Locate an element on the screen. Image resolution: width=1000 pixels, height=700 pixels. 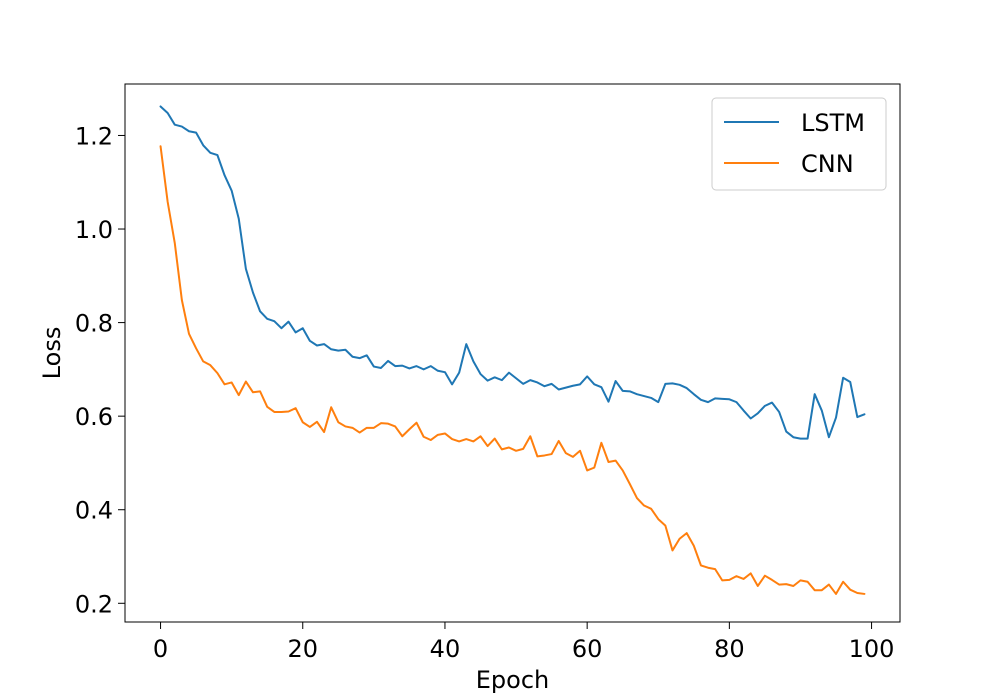
y-tick-label: 1.0 is located at coordinates (94, 230).